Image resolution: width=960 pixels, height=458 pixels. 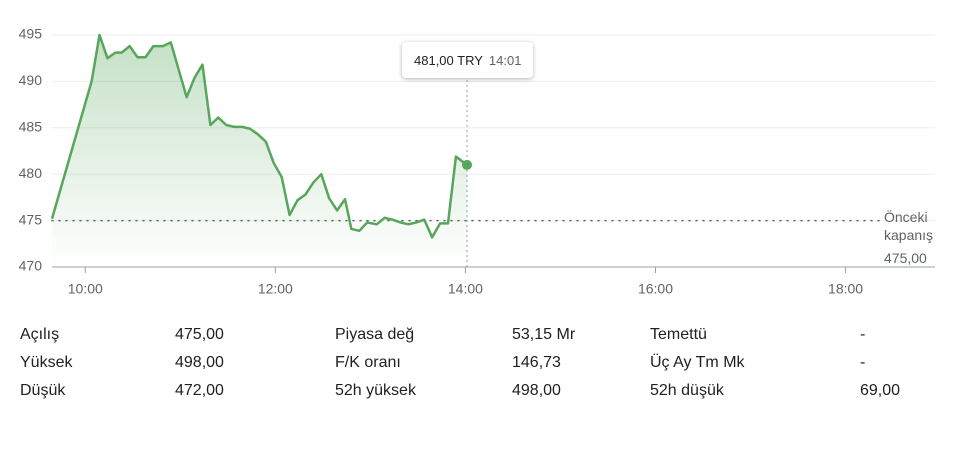 I want to click on stat-label: Açılış, so click(x=40, y=334).